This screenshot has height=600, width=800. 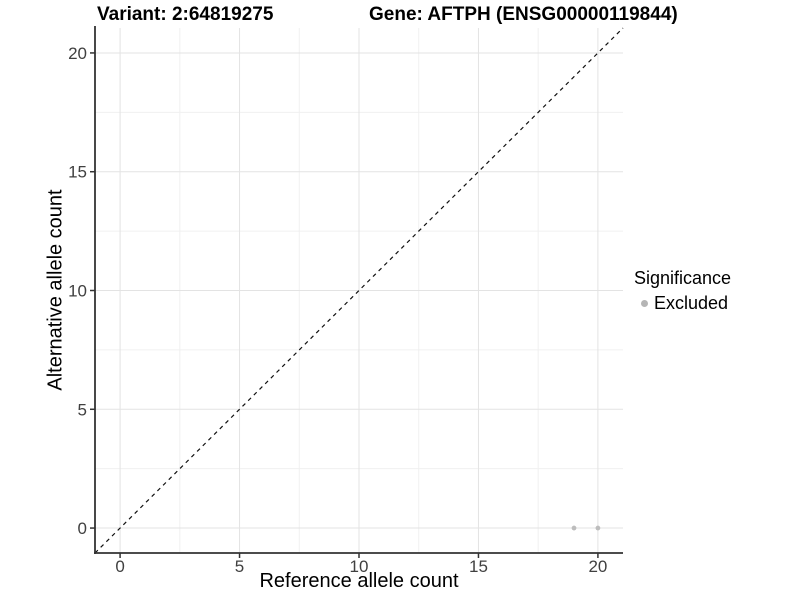 I want to click on x-tick-label: 15, so click(x=478, y=566).